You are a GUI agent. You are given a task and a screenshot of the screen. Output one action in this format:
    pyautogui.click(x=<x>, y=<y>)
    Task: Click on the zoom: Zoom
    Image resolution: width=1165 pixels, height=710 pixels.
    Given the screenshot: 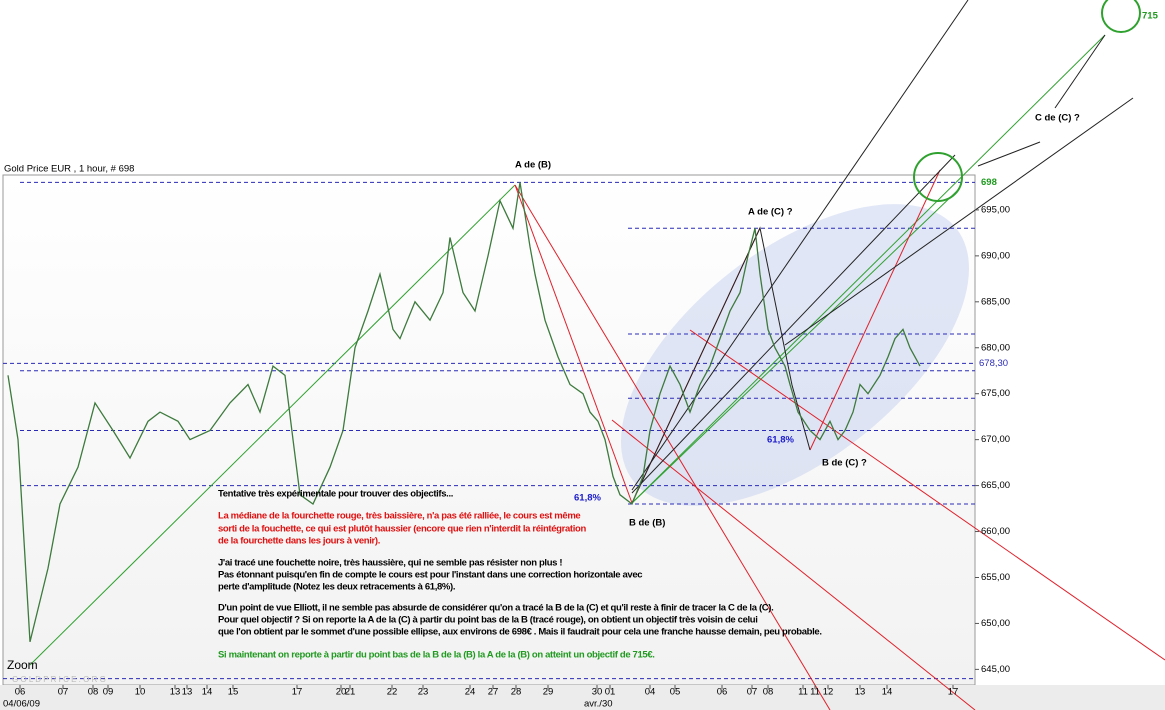 What is the action you would take?
    pyautogui.click(x=22, y=665)
    